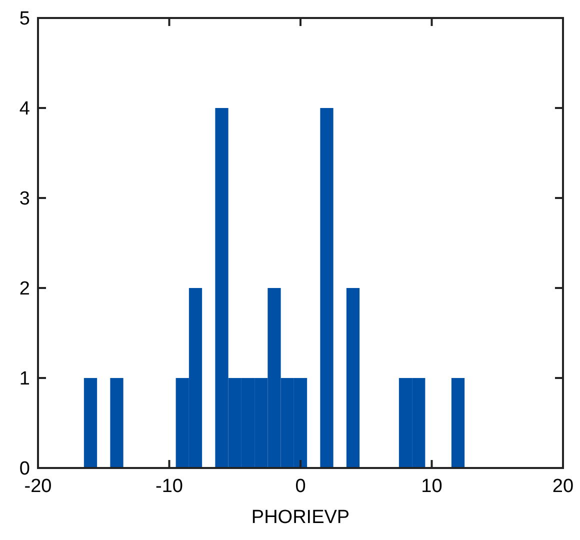 The image size is (580, 540). What do you see at coordinates (169, 486) in the screenshot?
I see `x-tick-label: -10` at bounding box center [169, 486].